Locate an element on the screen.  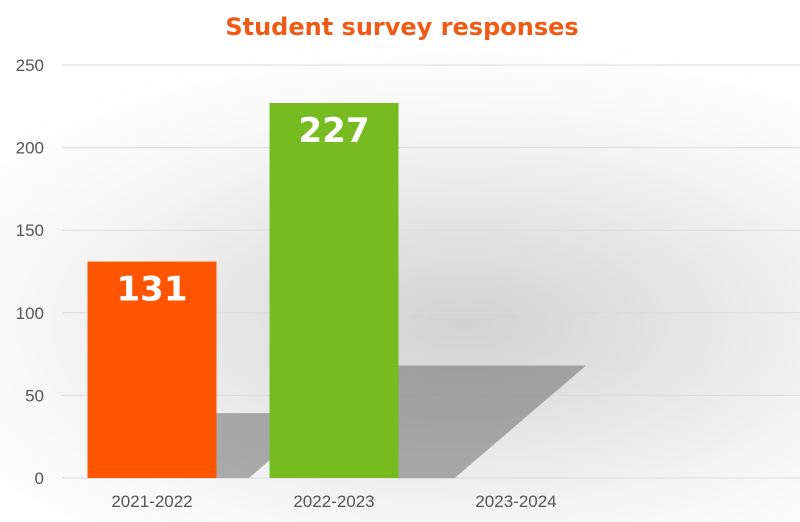
data-label: 131 is located at coordinates (152, 290).